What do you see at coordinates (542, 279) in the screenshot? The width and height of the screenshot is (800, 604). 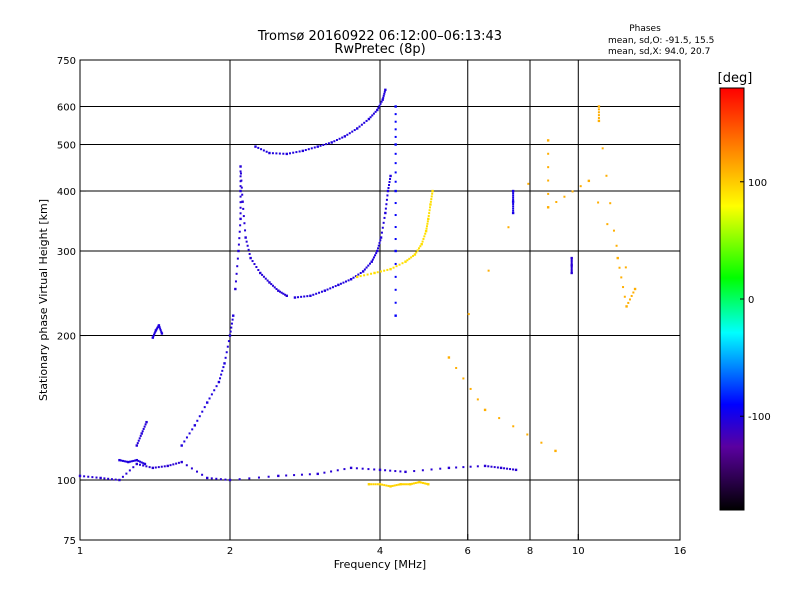 I see `trace-scattered-high-f` at bounding box center [542, 279].